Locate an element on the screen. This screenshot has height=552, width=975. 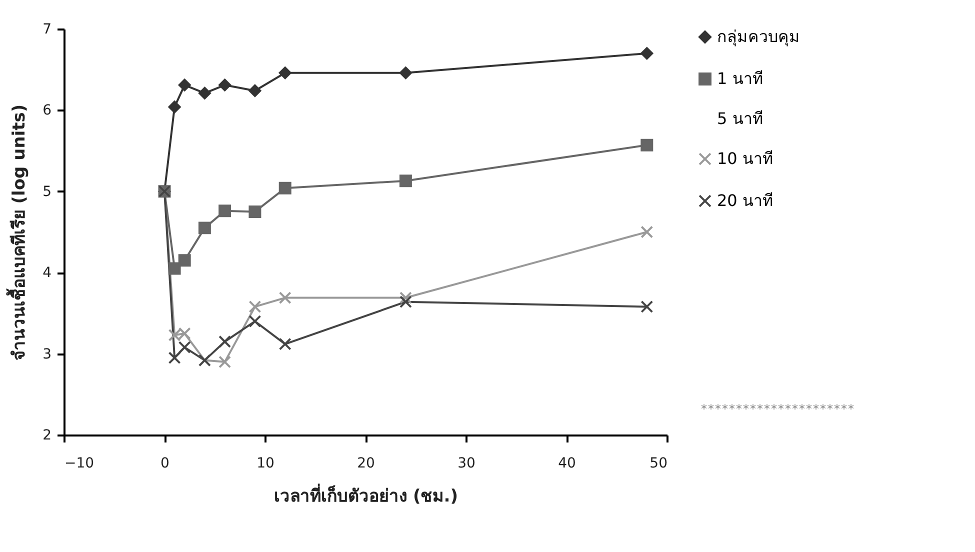
y-axis-title: จำนวนเชื้อแบคทีเรีย (log units) is located at coordinates (18, 232).